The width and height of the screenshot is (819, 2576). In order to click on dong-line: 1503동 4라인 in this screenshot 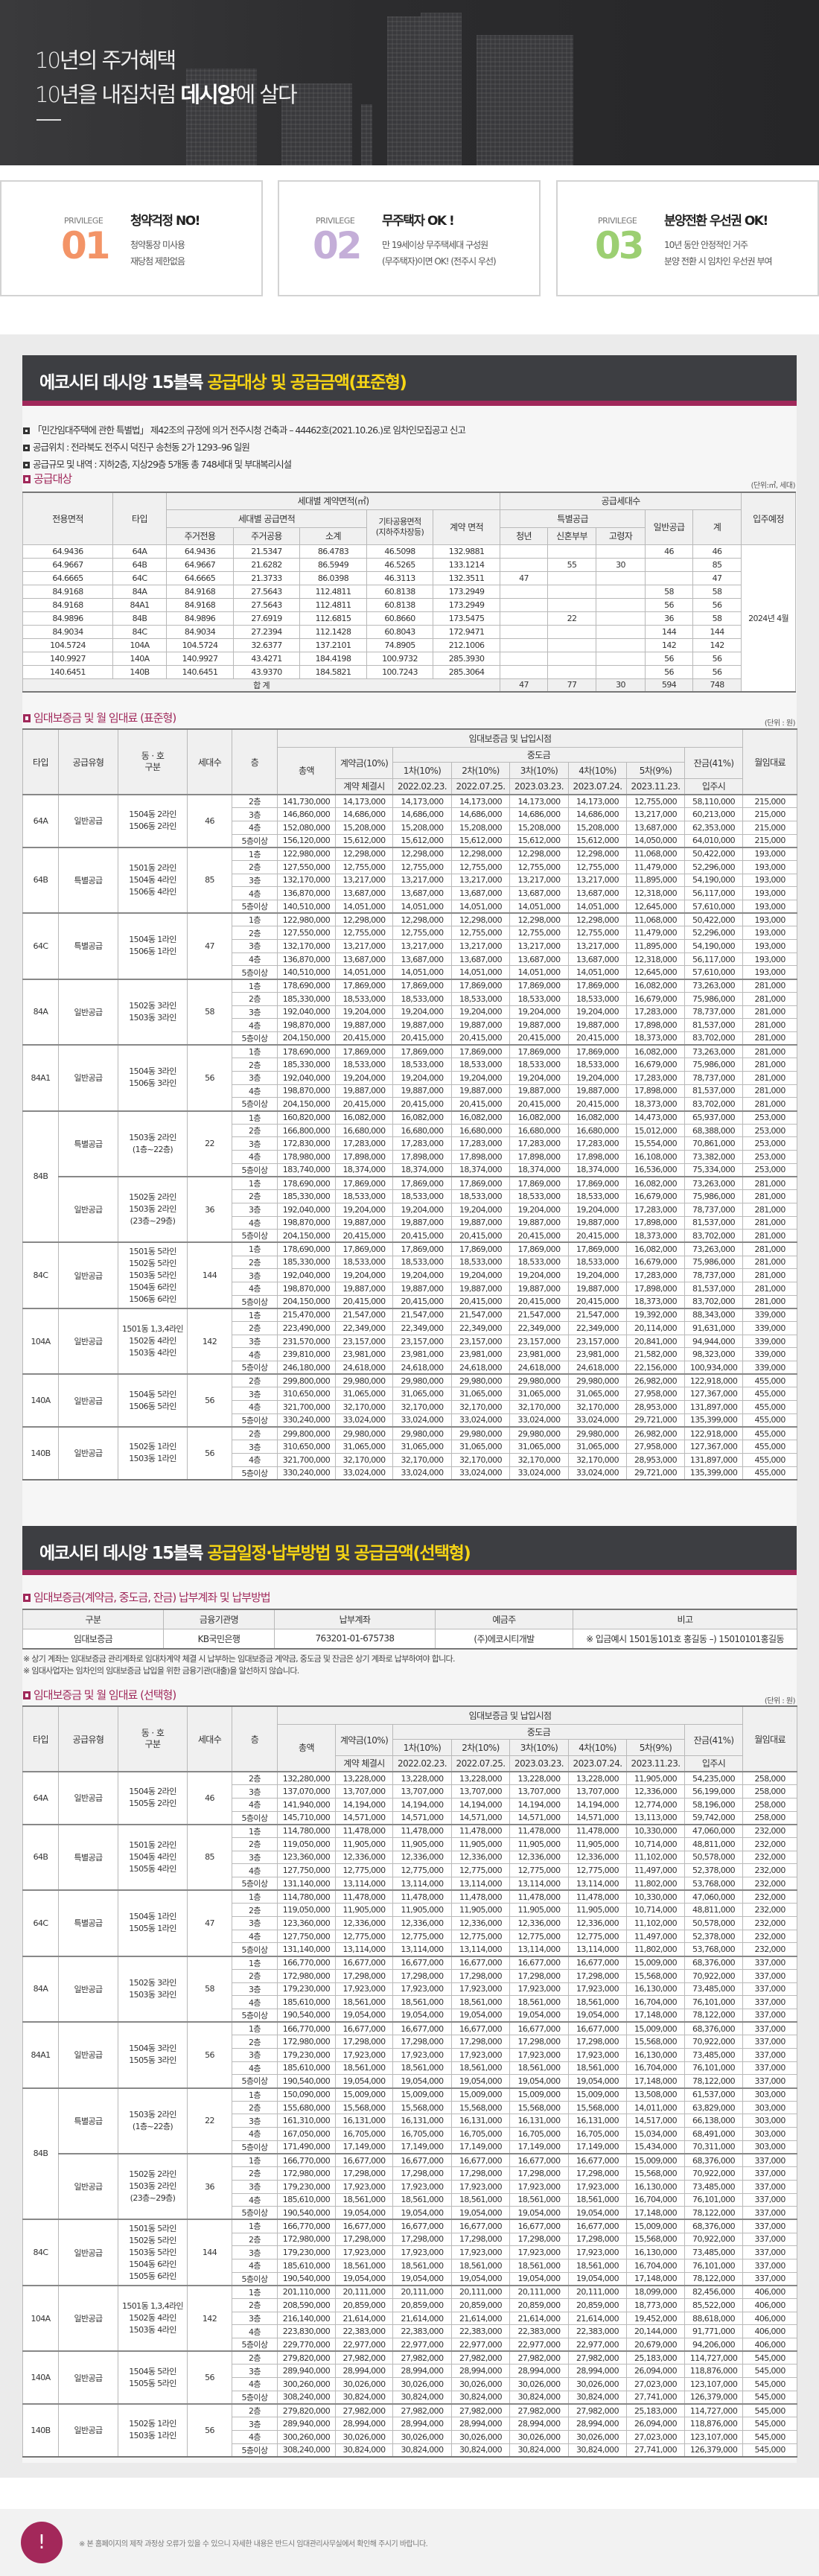, I will do `click(152, 2330)`.